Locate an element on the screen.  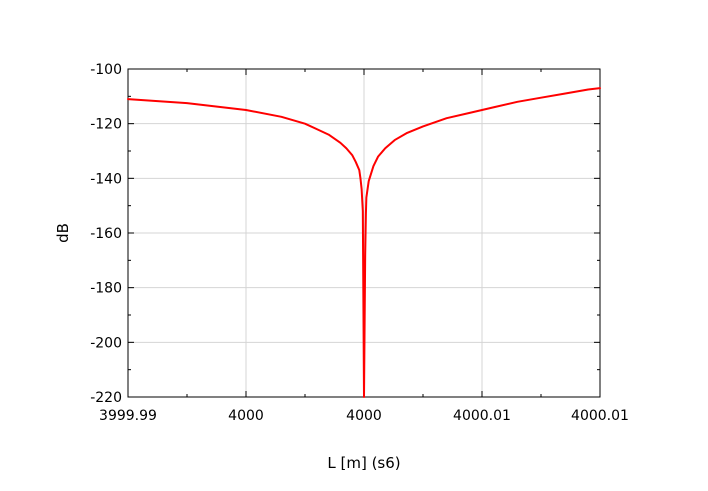
x-axis-title: L [m] (s6) is located at coordinates (363, 463).